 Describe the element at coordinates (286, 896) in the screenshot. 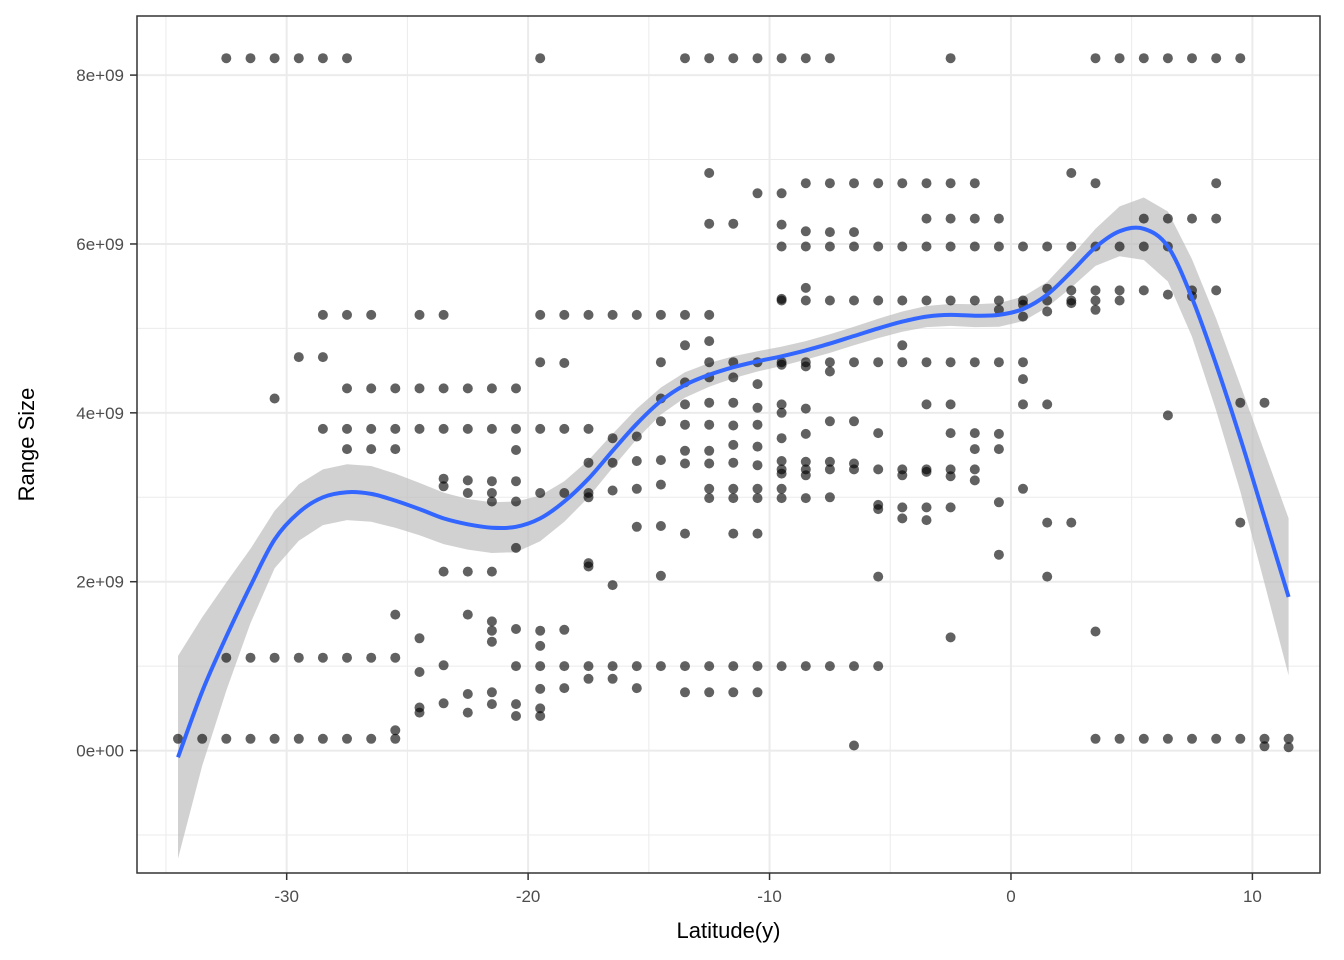

I see `x-tick-label: -30` at that location.